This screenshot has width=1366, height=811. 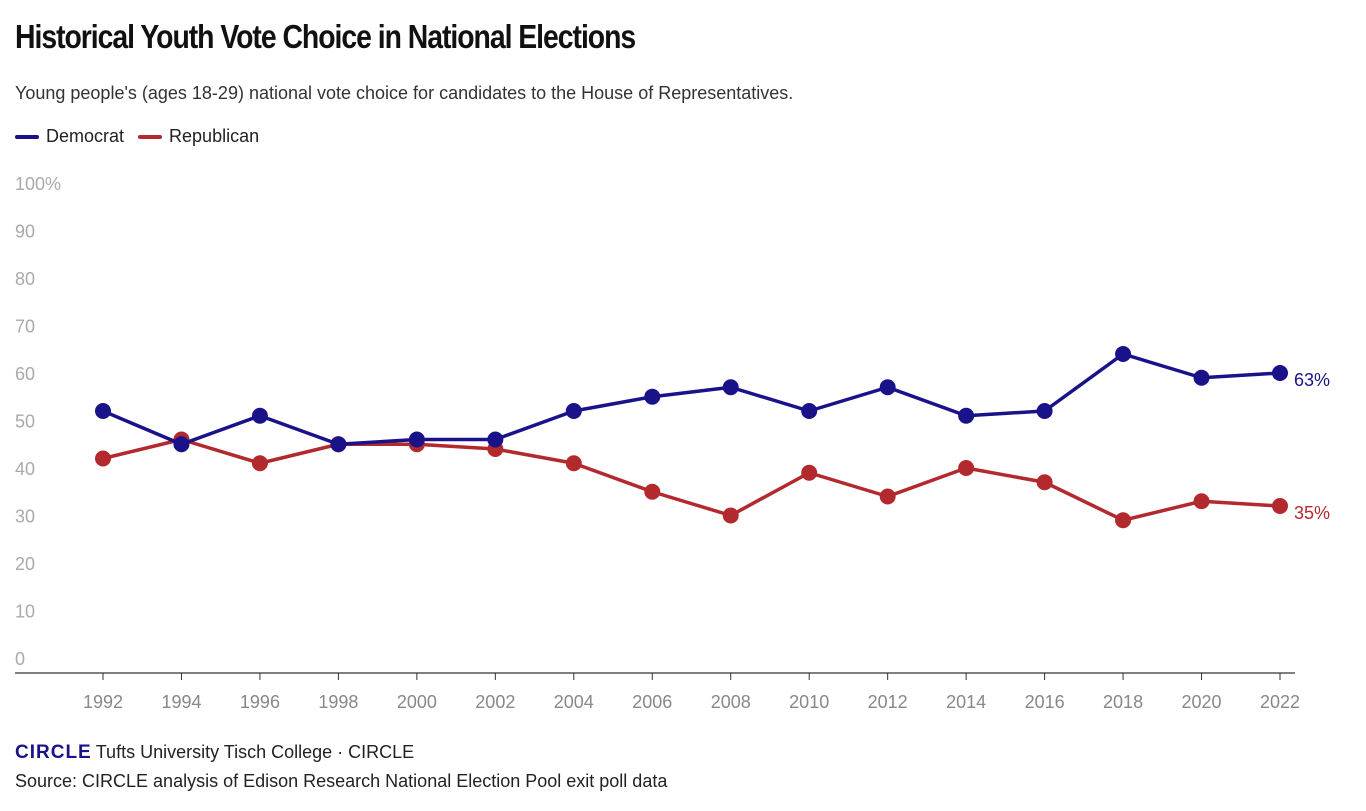 What do you see at coordinates (338, 702) in the screenshot?
I see `x-tick-label: 1998` at bounding box center [338, 702].